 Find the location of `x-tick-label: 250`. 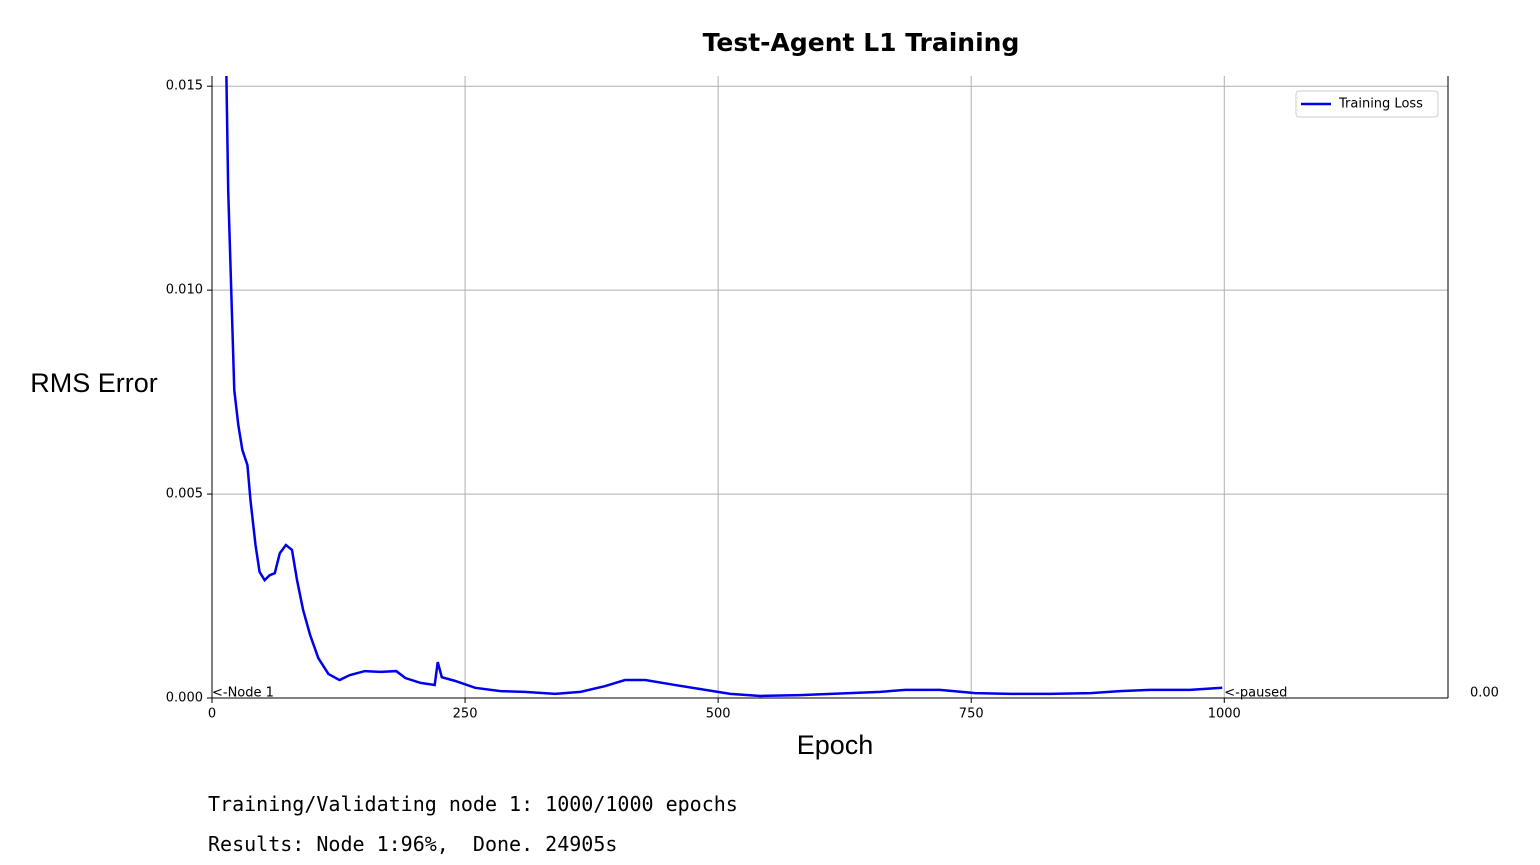

x-tick-label: 250 is located at coordinates (465, 714).